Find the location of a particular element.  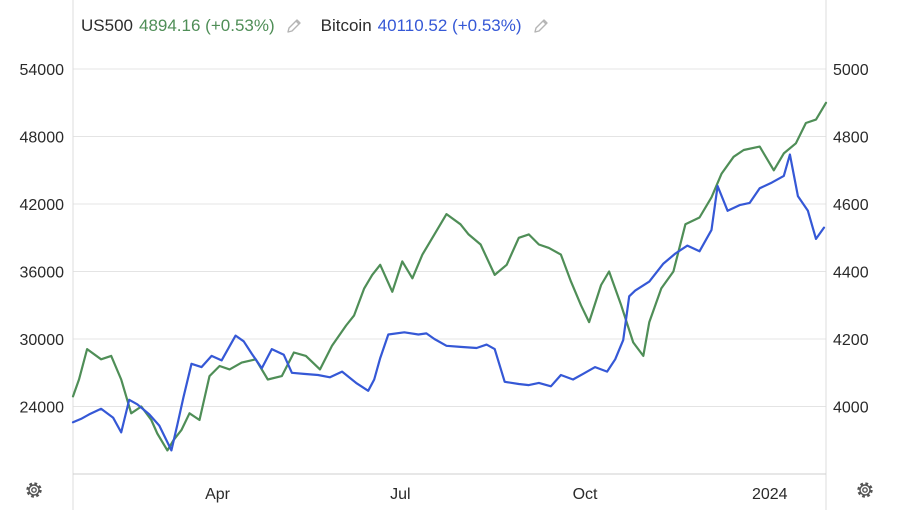

x-tick-label: Jul is located at coordinates (400, 494).